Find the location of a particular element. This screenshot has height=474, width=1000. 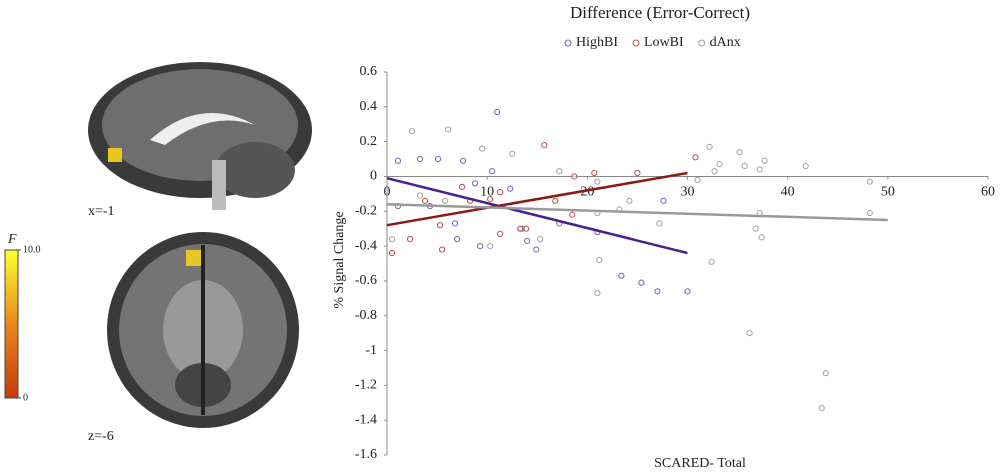

sagittal-brain is located at coordinates (200, 136).